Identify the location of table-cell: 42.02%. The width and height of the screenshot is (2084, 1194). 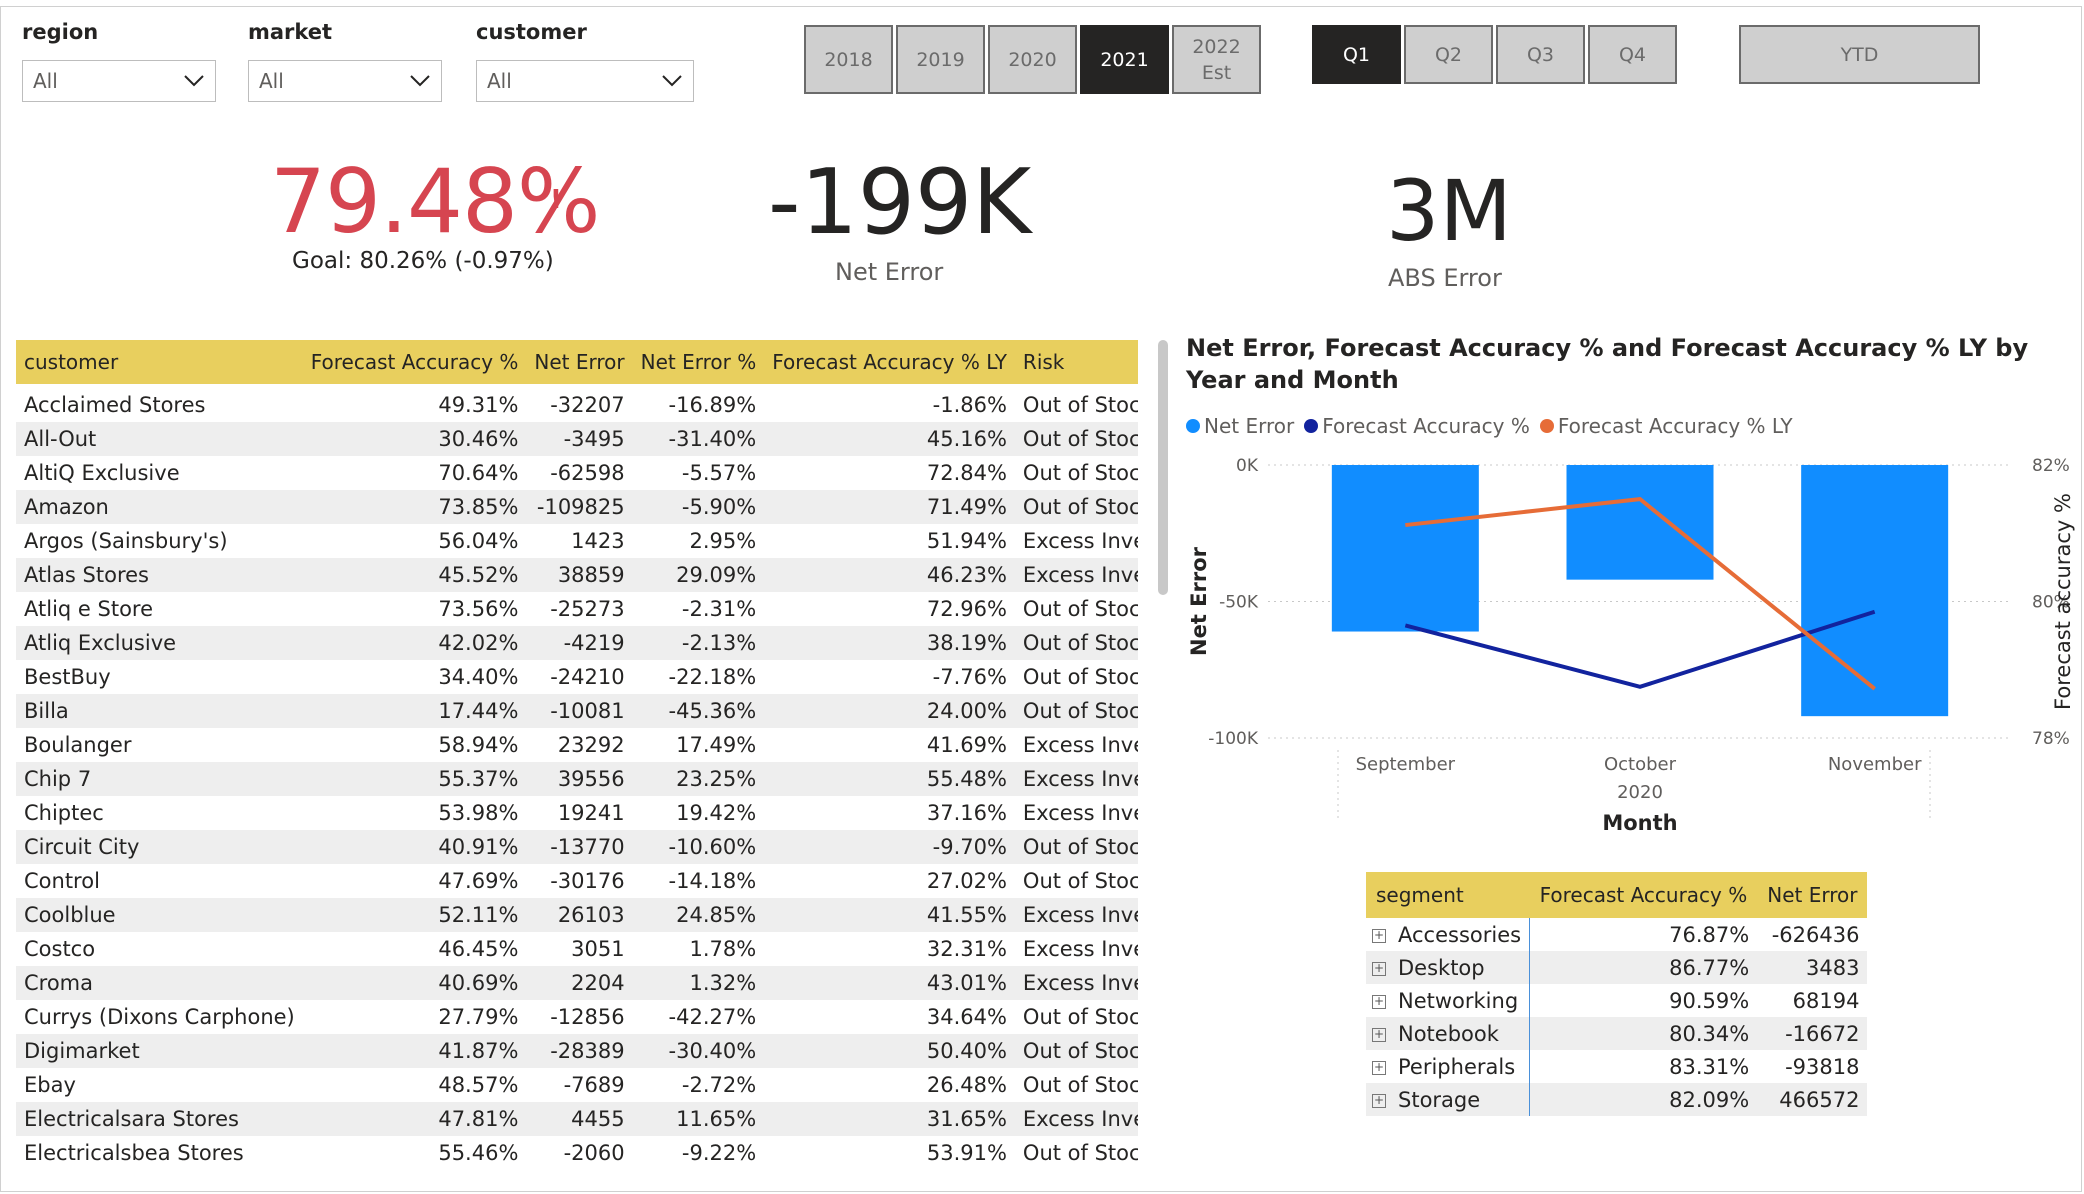
(414, 643).